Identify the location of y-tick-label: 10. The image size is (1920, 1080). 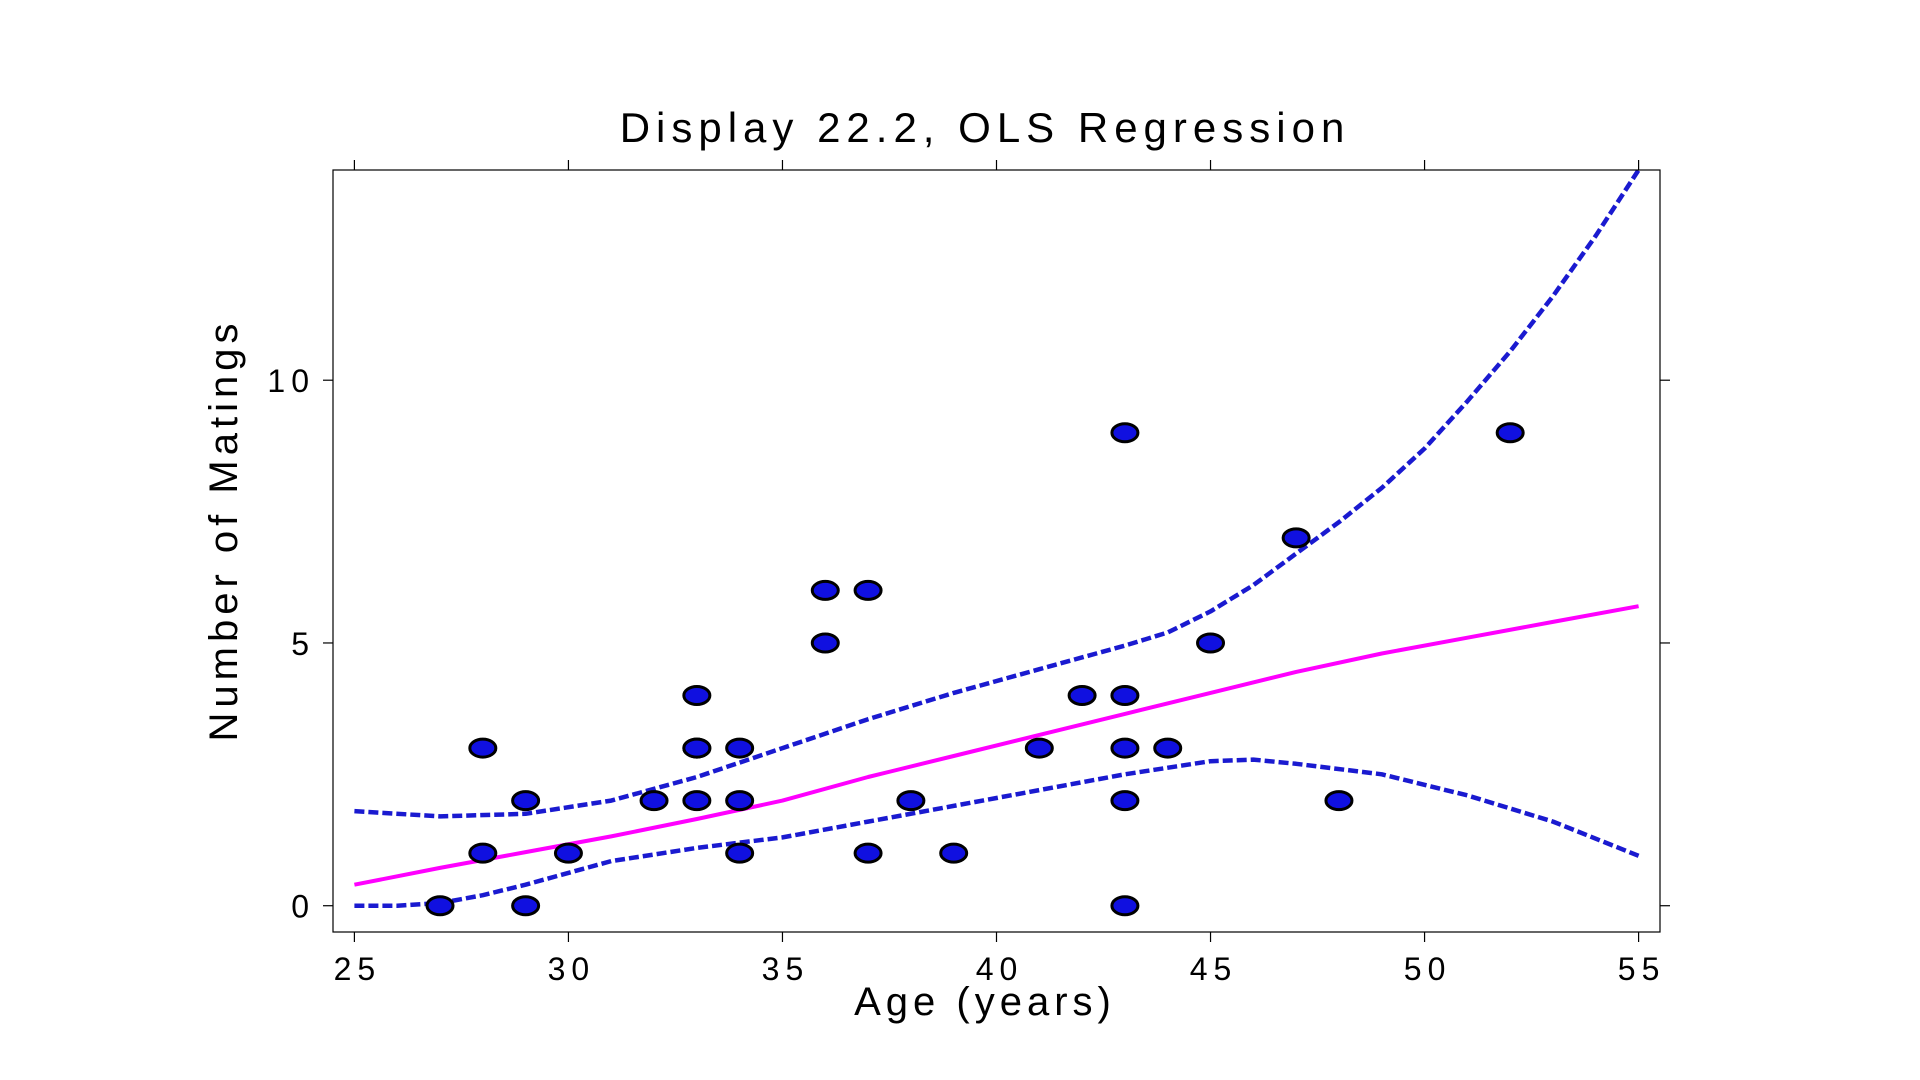
(291, 381).